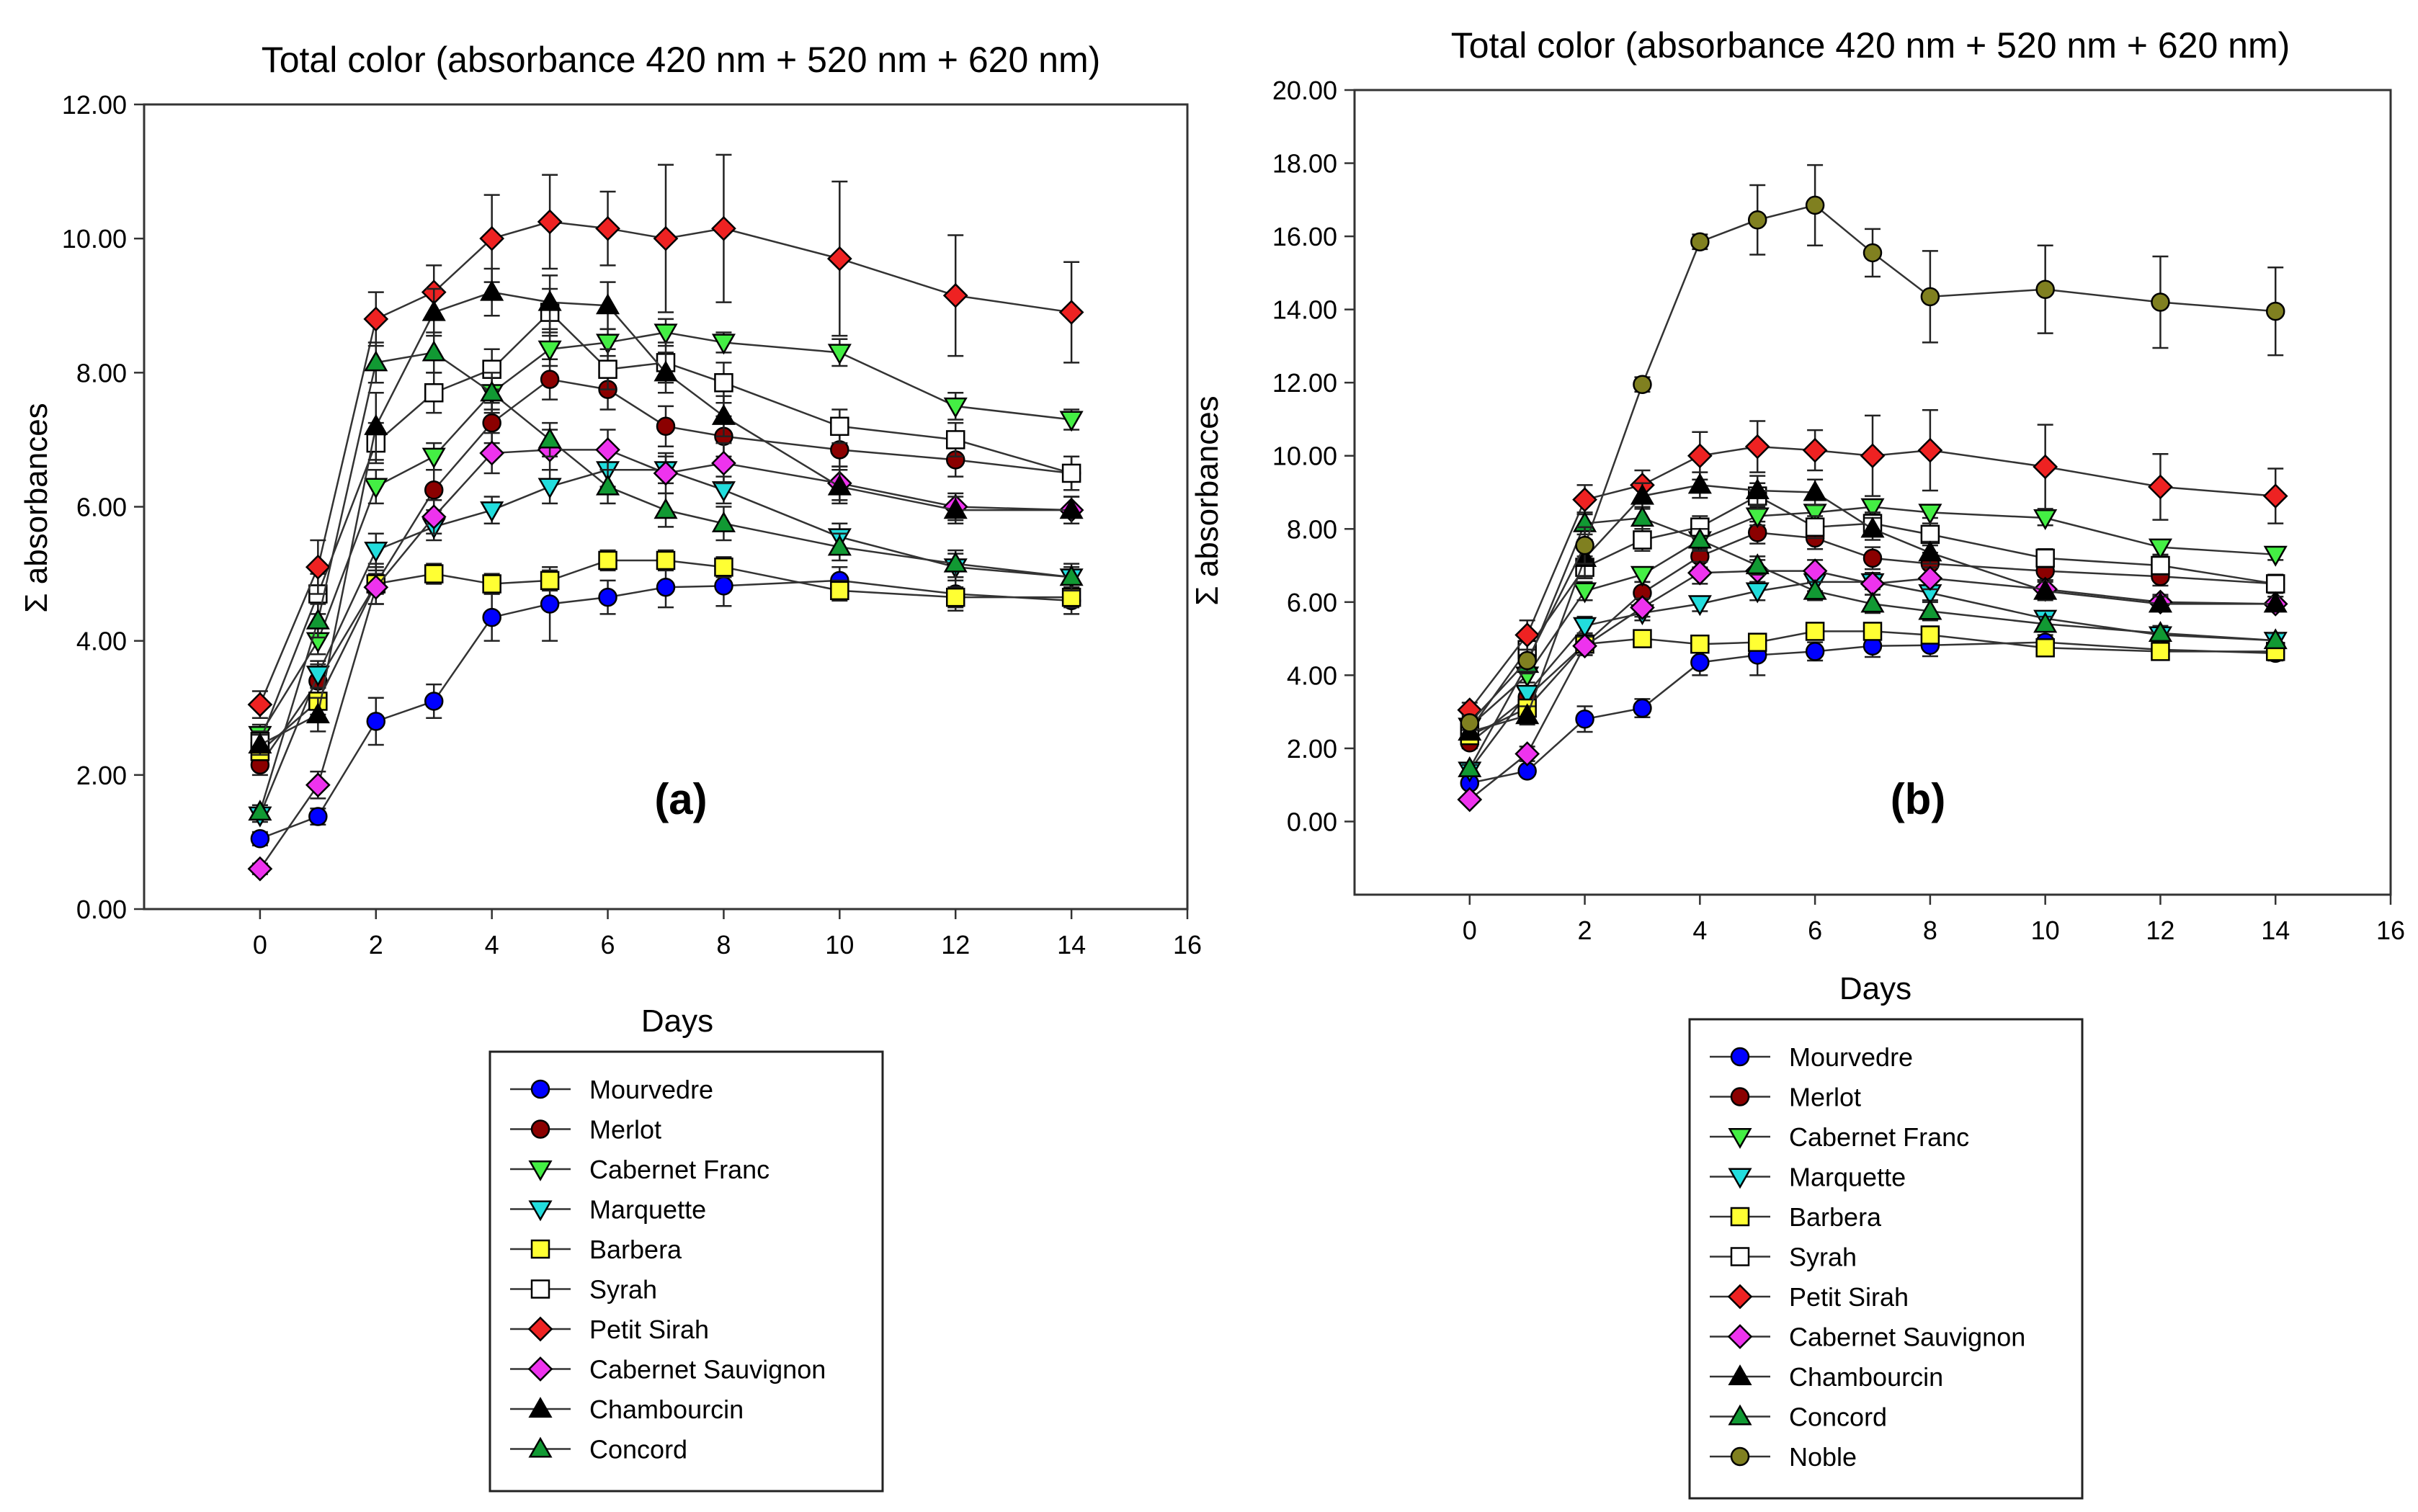 The width and height of the screenshot is (2418, 1512). Describe the element at coordinates (95, 105) in the screenshot. I see `y-tick-label-a: 12.00` at that location.